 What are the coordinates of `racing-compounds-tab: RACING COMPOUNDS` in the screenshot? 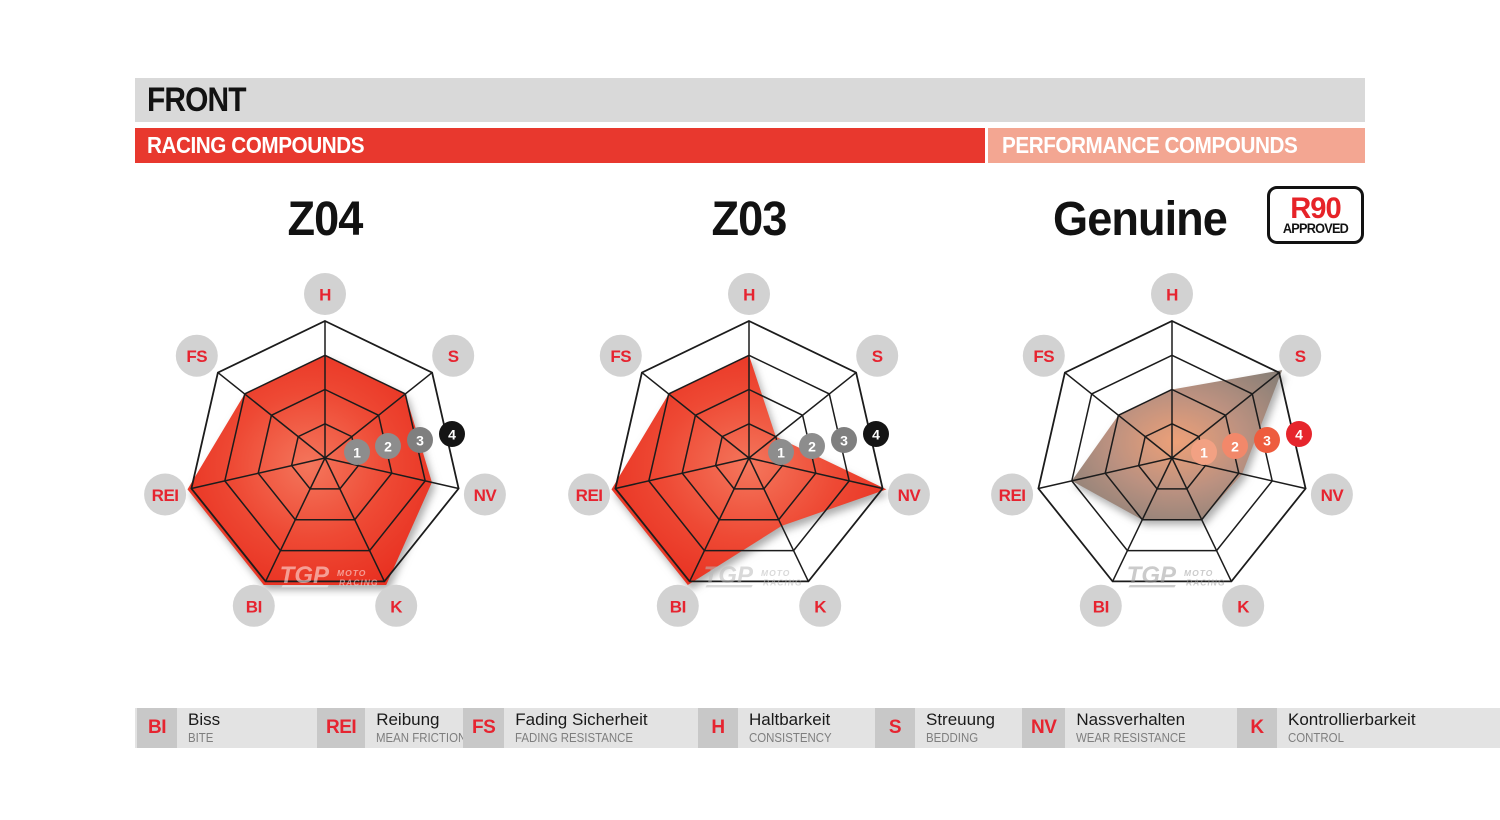 It's located at (560, 145).